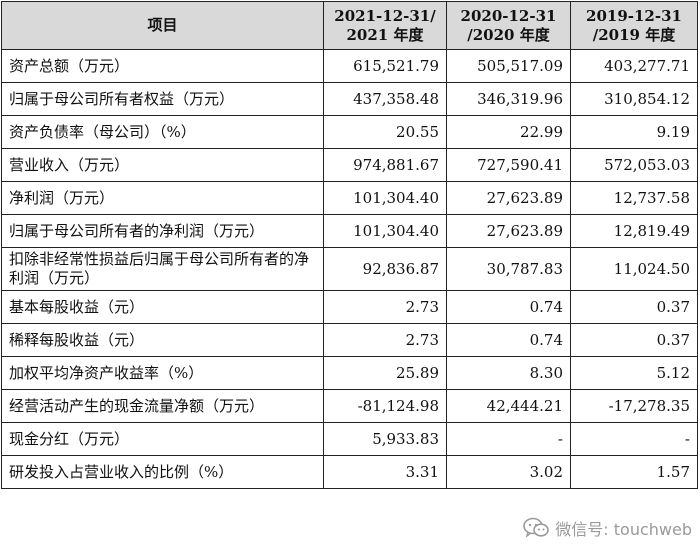 The image size is (700, 557). What do you see at coordinates (508, 132) in the screenshot?
I see `value-2020: 22.99` at bounding box center [508, 132].